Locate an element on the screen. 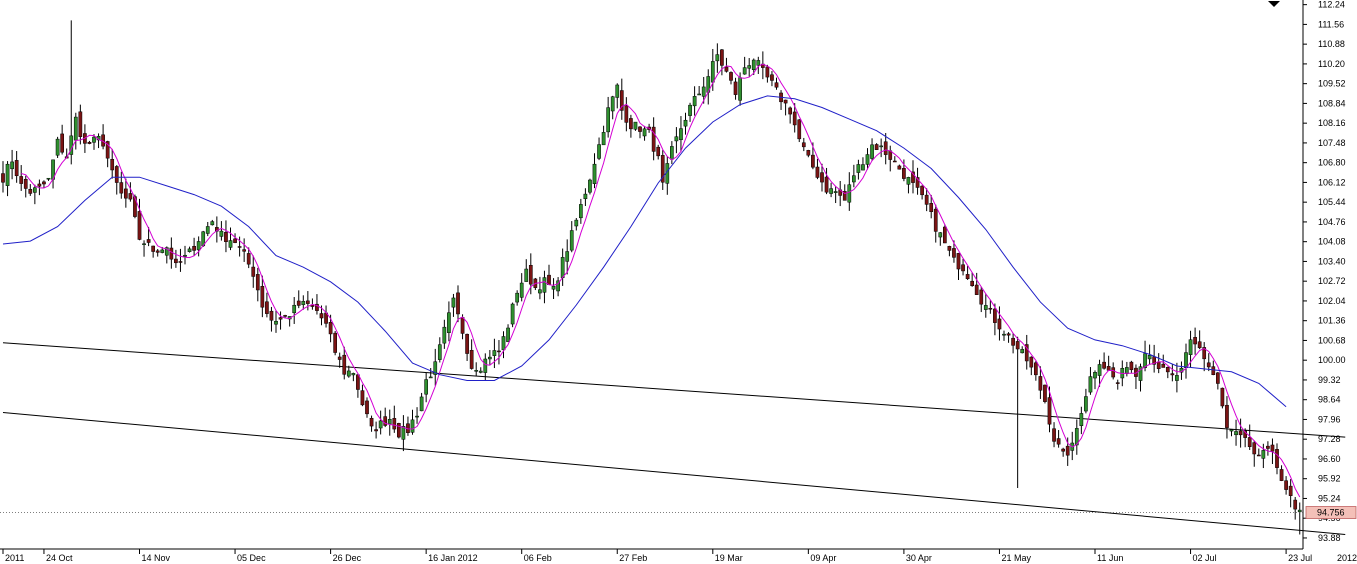 The image size is (1357, 564). y-tick-label: 100.68 is located at coordinates (1332, 340).